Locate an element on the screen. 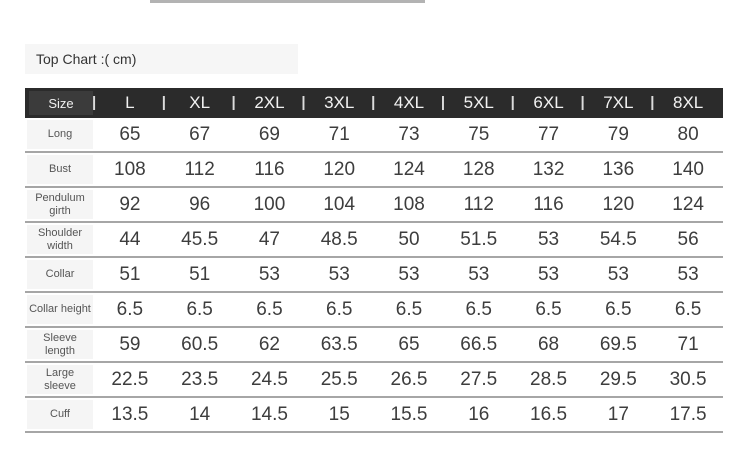 This screenshot has width=749, height=458. row-label: Bust is located at coordinates (60, 169).